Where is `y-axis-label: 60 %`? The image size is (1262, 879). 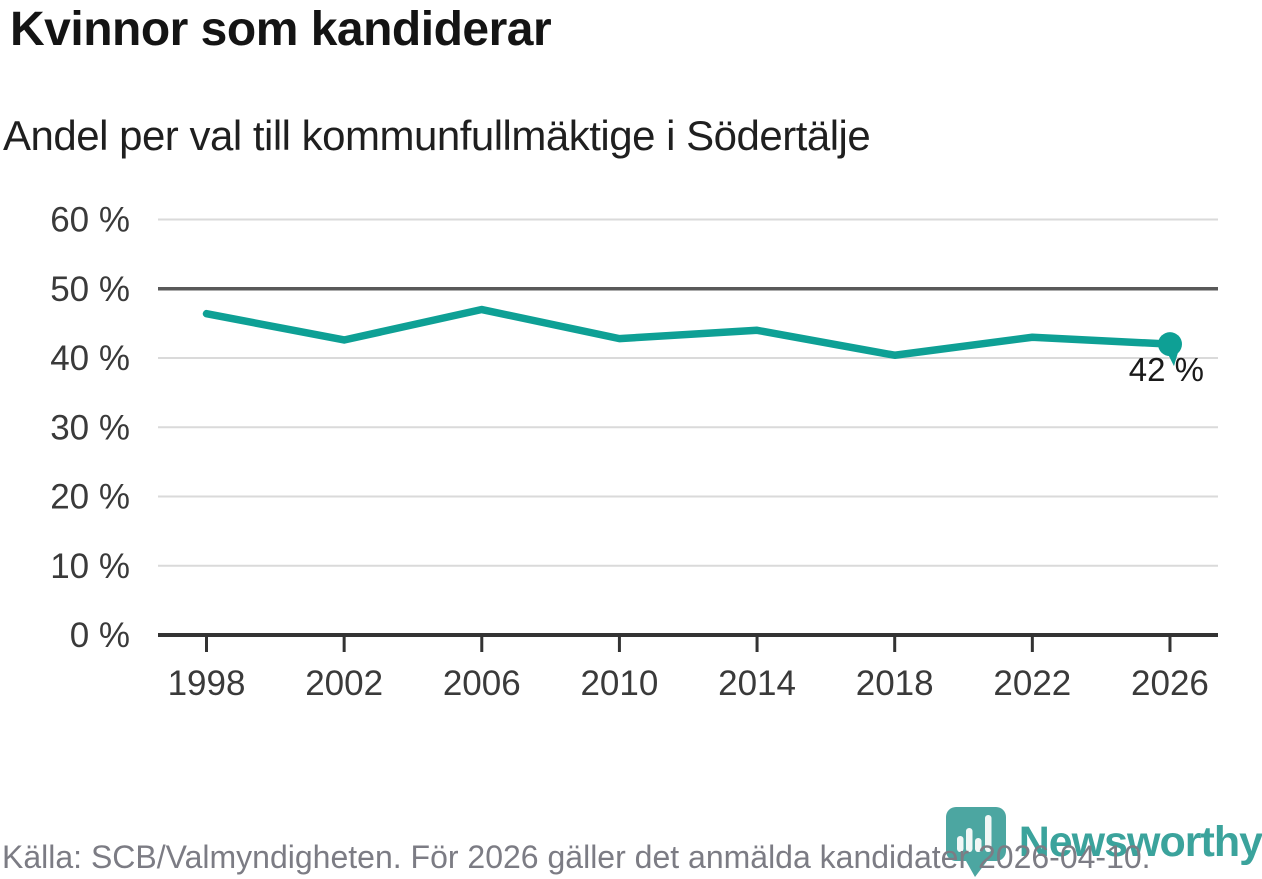
y-axis-label: 60 % is located at coordinates (90, 220).